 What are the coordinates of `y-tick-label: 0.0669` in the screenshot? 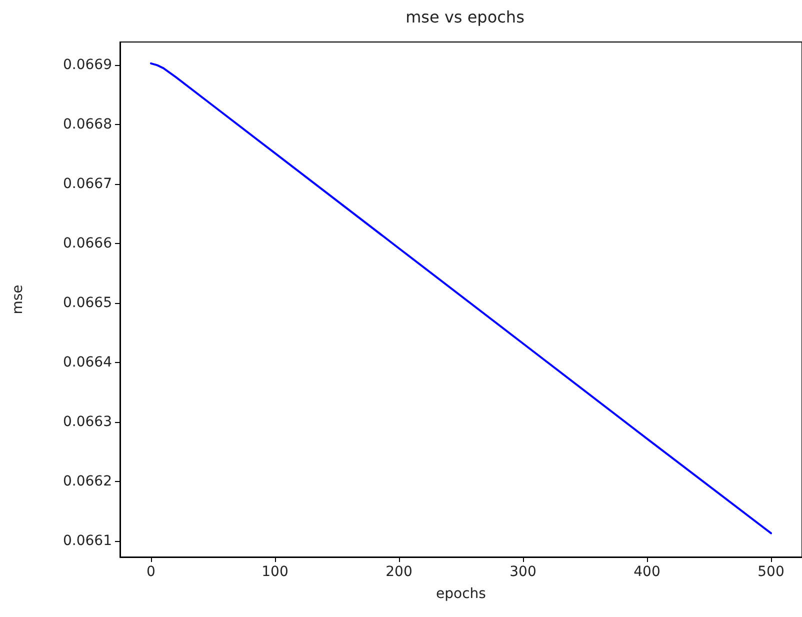 It's located at (87, 65).